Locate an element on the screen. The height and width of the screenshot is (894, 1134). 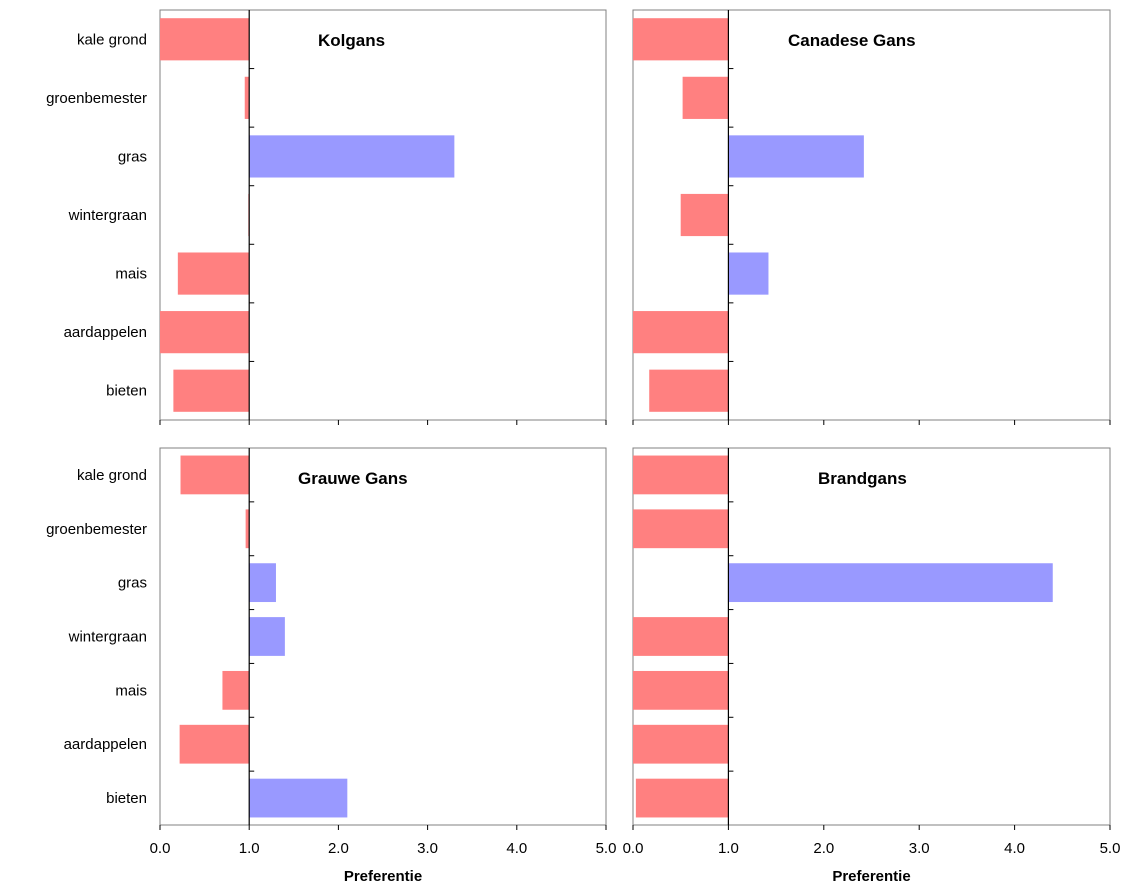
panel-title: Canadese Gans is located at coordinates (852, 40).